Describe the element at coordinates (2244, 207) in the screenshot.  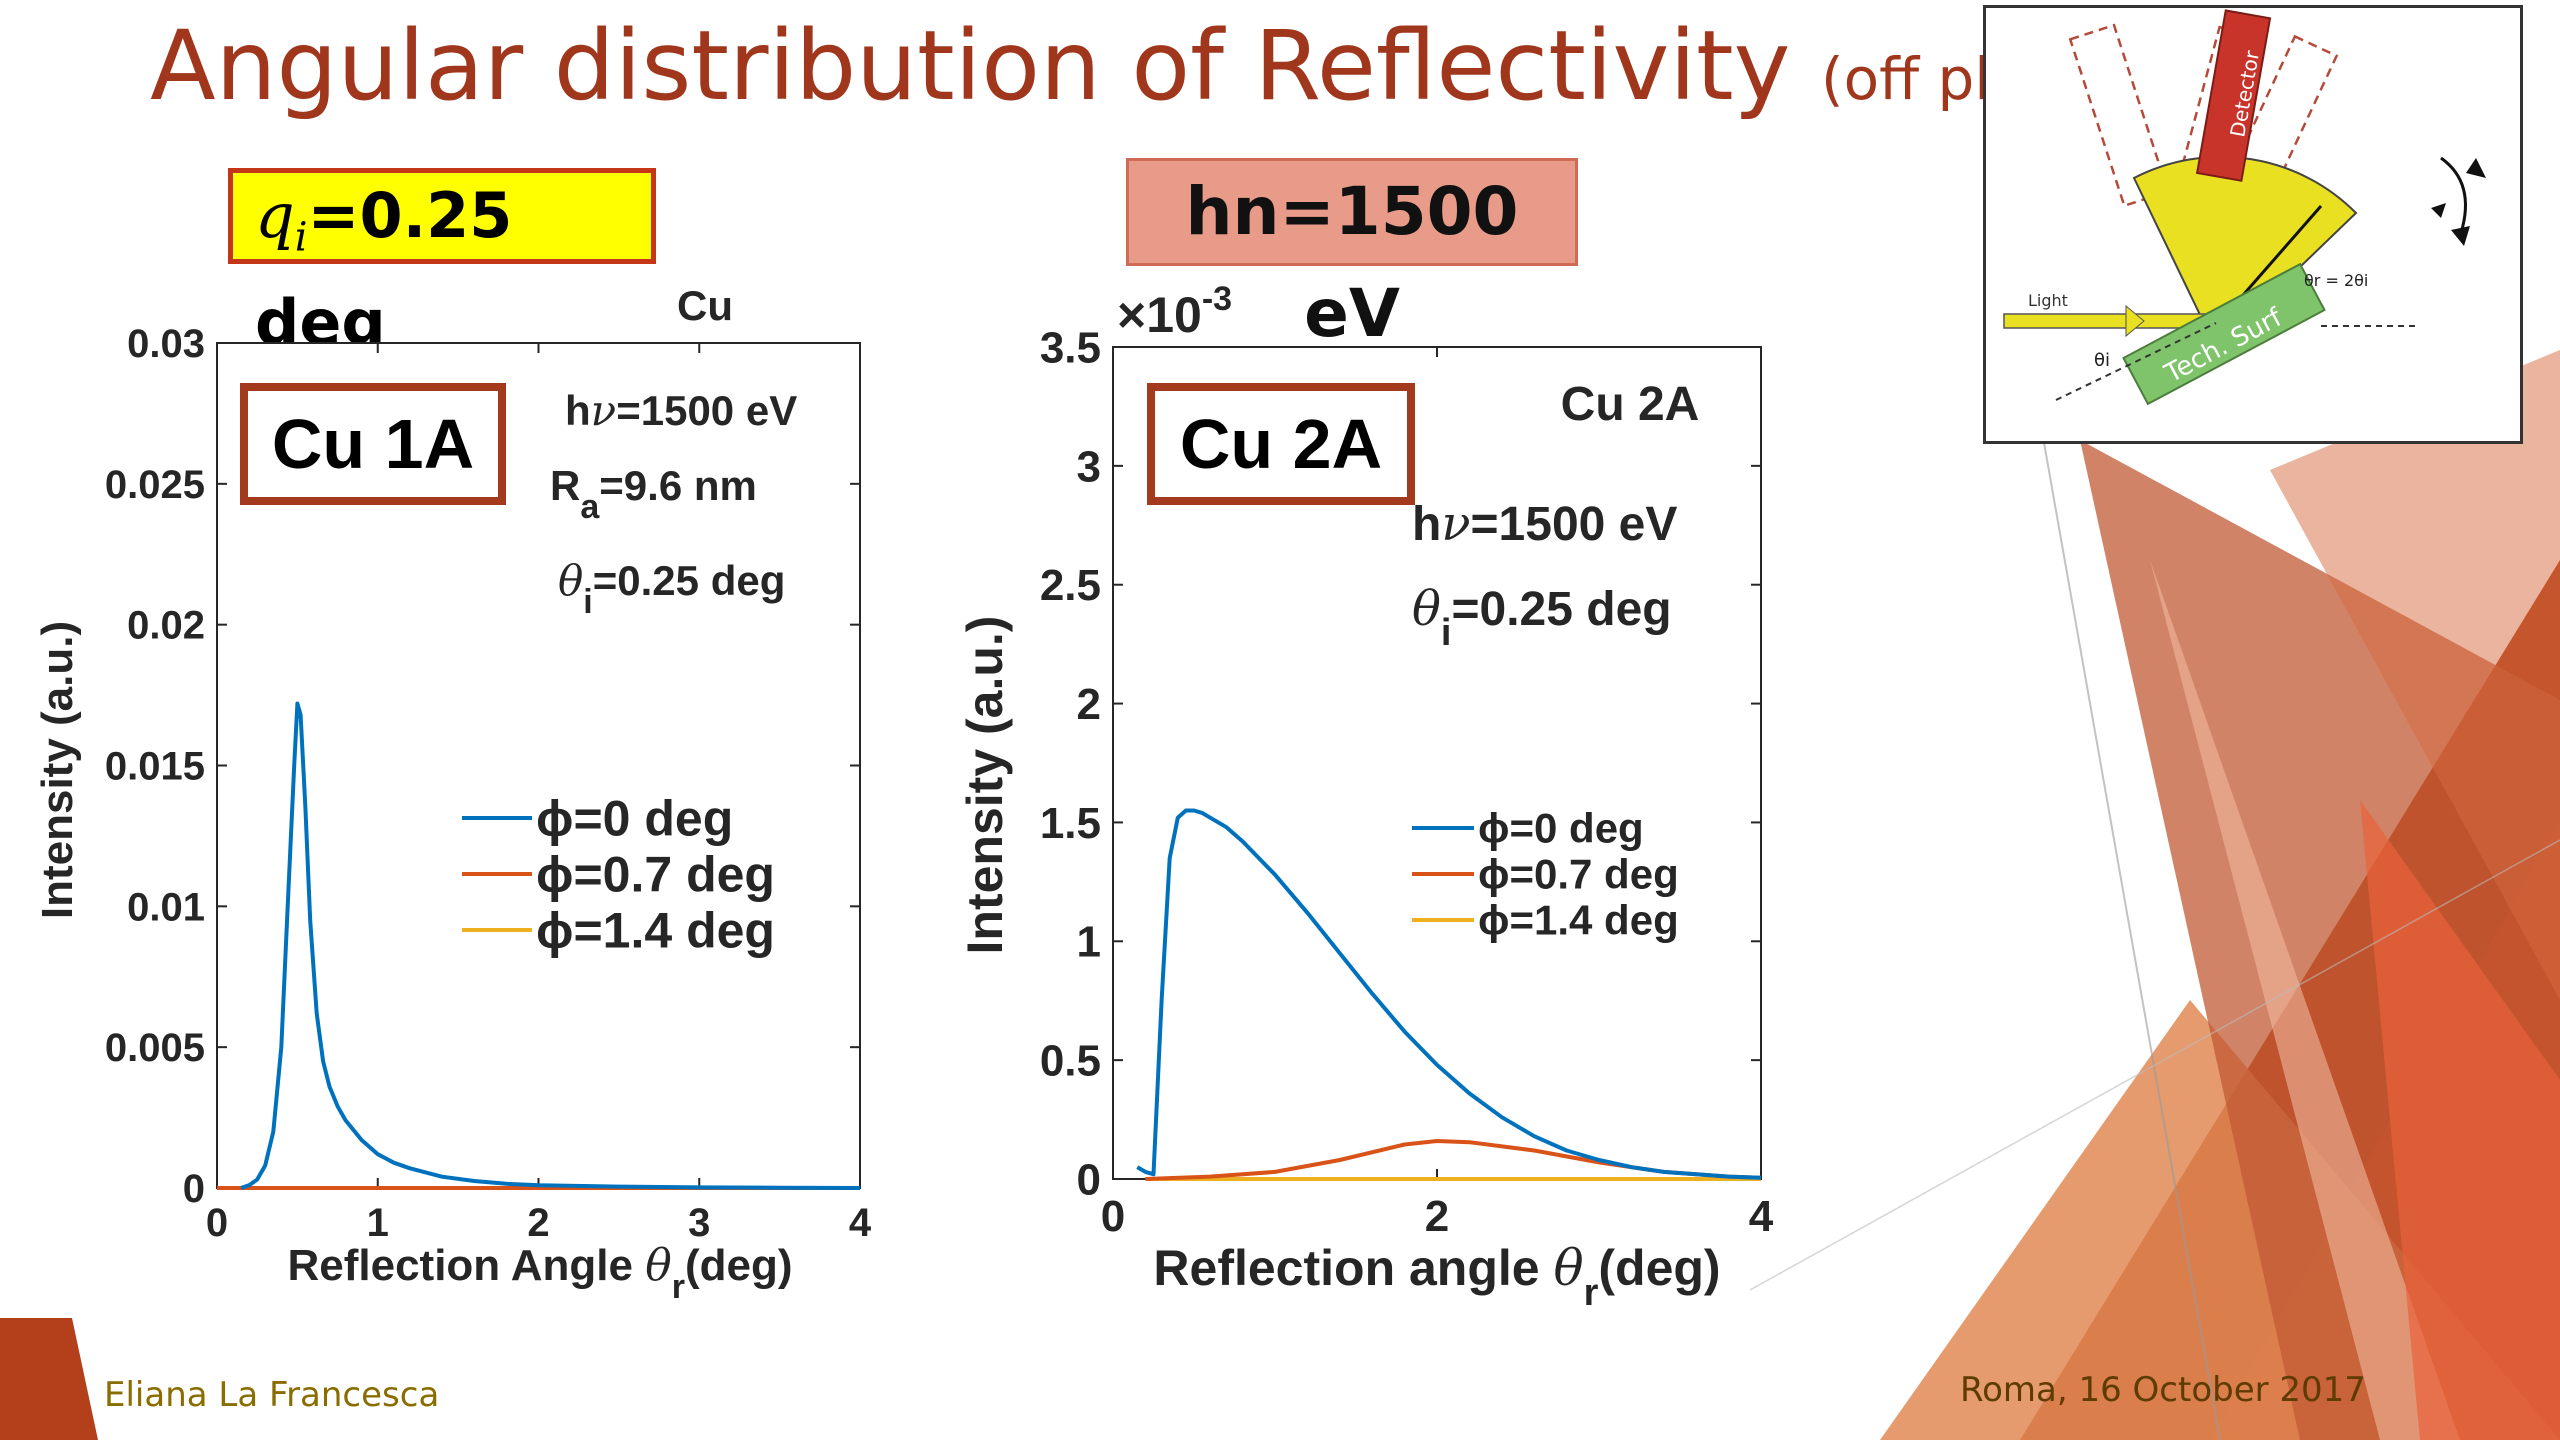
I see `schematic-drawing: Detector Light Tech. Surf θi θr = 2θi` at that location.